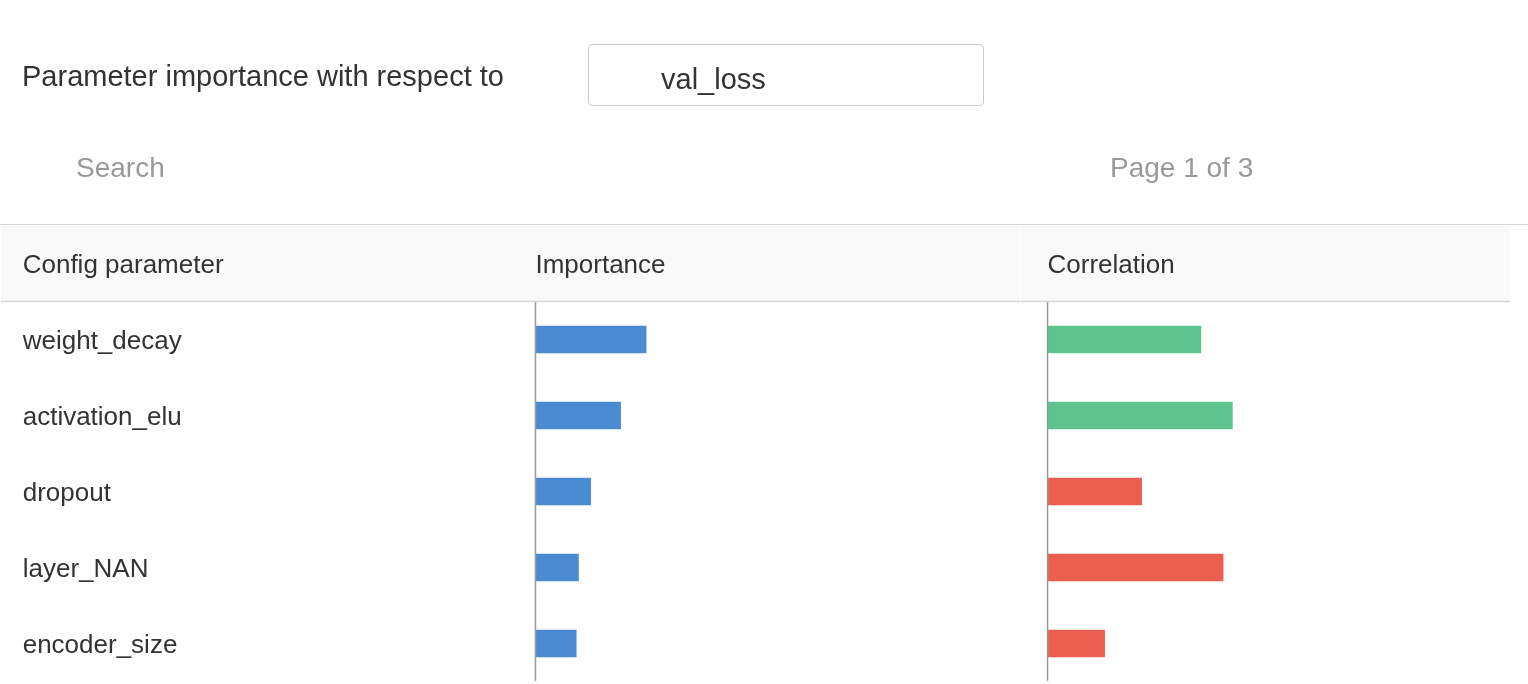 The width and height of the screenshot is (1528, 684). I want to click on chart-title: Correlation, so click(1111, 263).